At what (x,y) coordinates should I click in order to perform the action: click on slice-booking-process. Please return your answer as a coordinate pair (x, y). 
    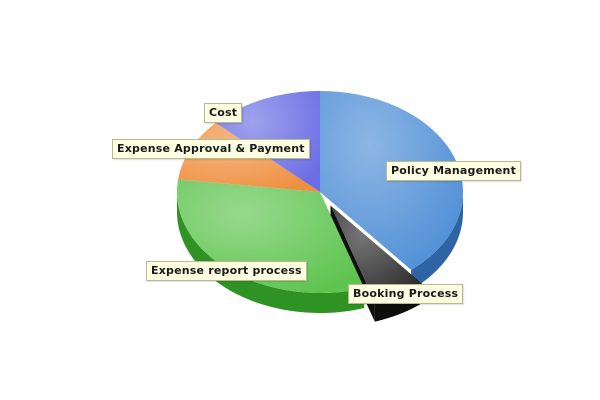
    Looking at the image, I should click on (376, 253).